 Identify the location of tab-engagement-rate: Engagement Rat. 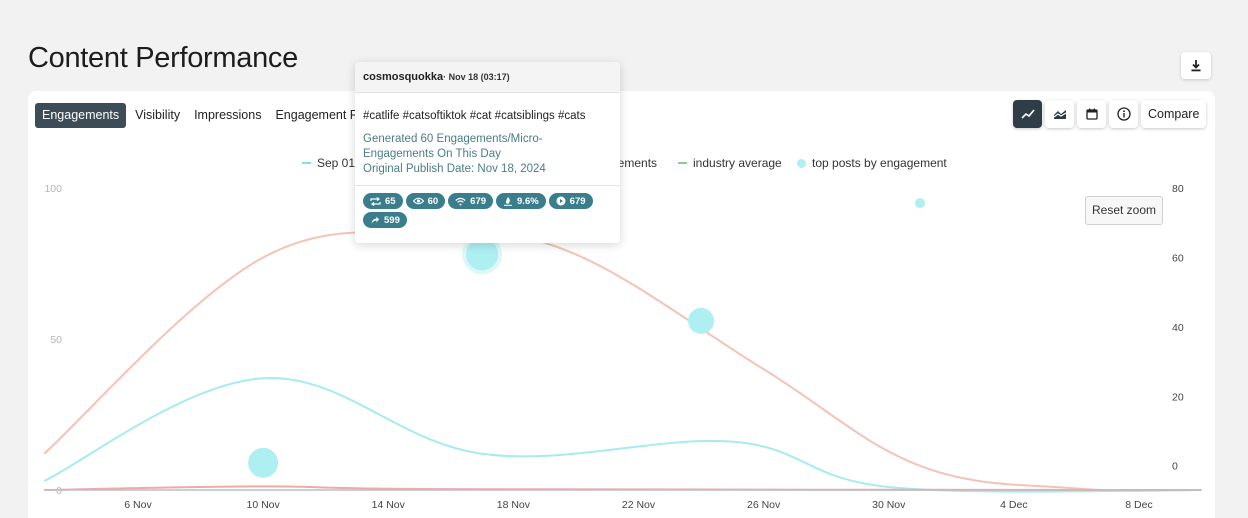
(322, 115).